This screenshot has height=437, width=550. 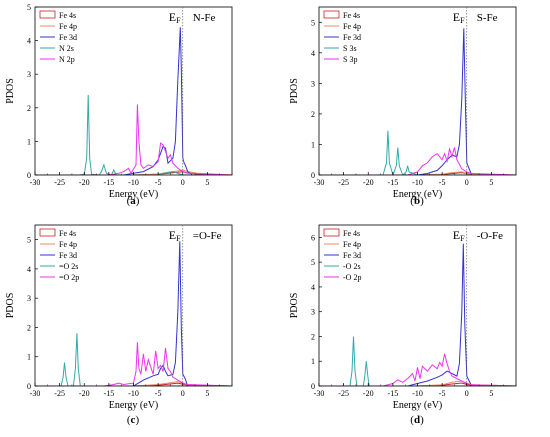 What do you see at coordinates (352, 277) in the screenshot?
I see `legend-entry: -O 2p` at bounding box center [352, 277].